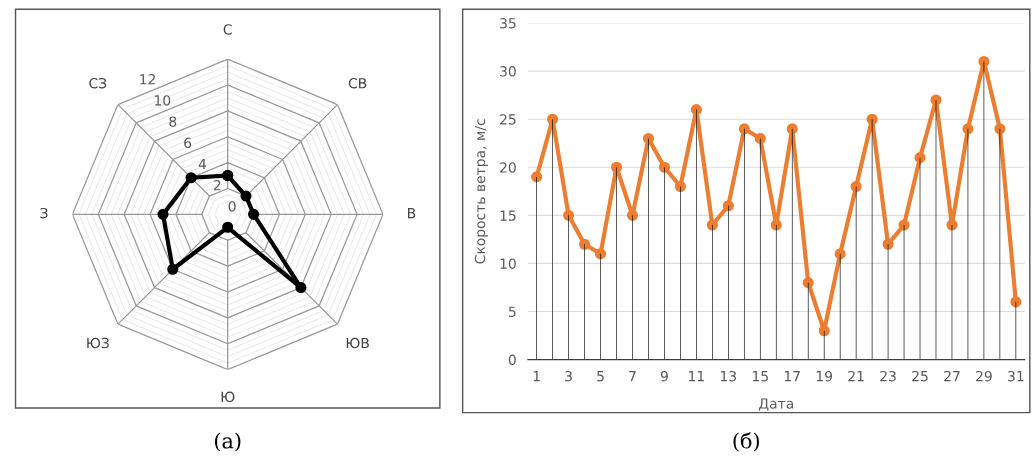 This screenshot has width=1035, height=461. I want to click on text: (б), so click(746, 442).